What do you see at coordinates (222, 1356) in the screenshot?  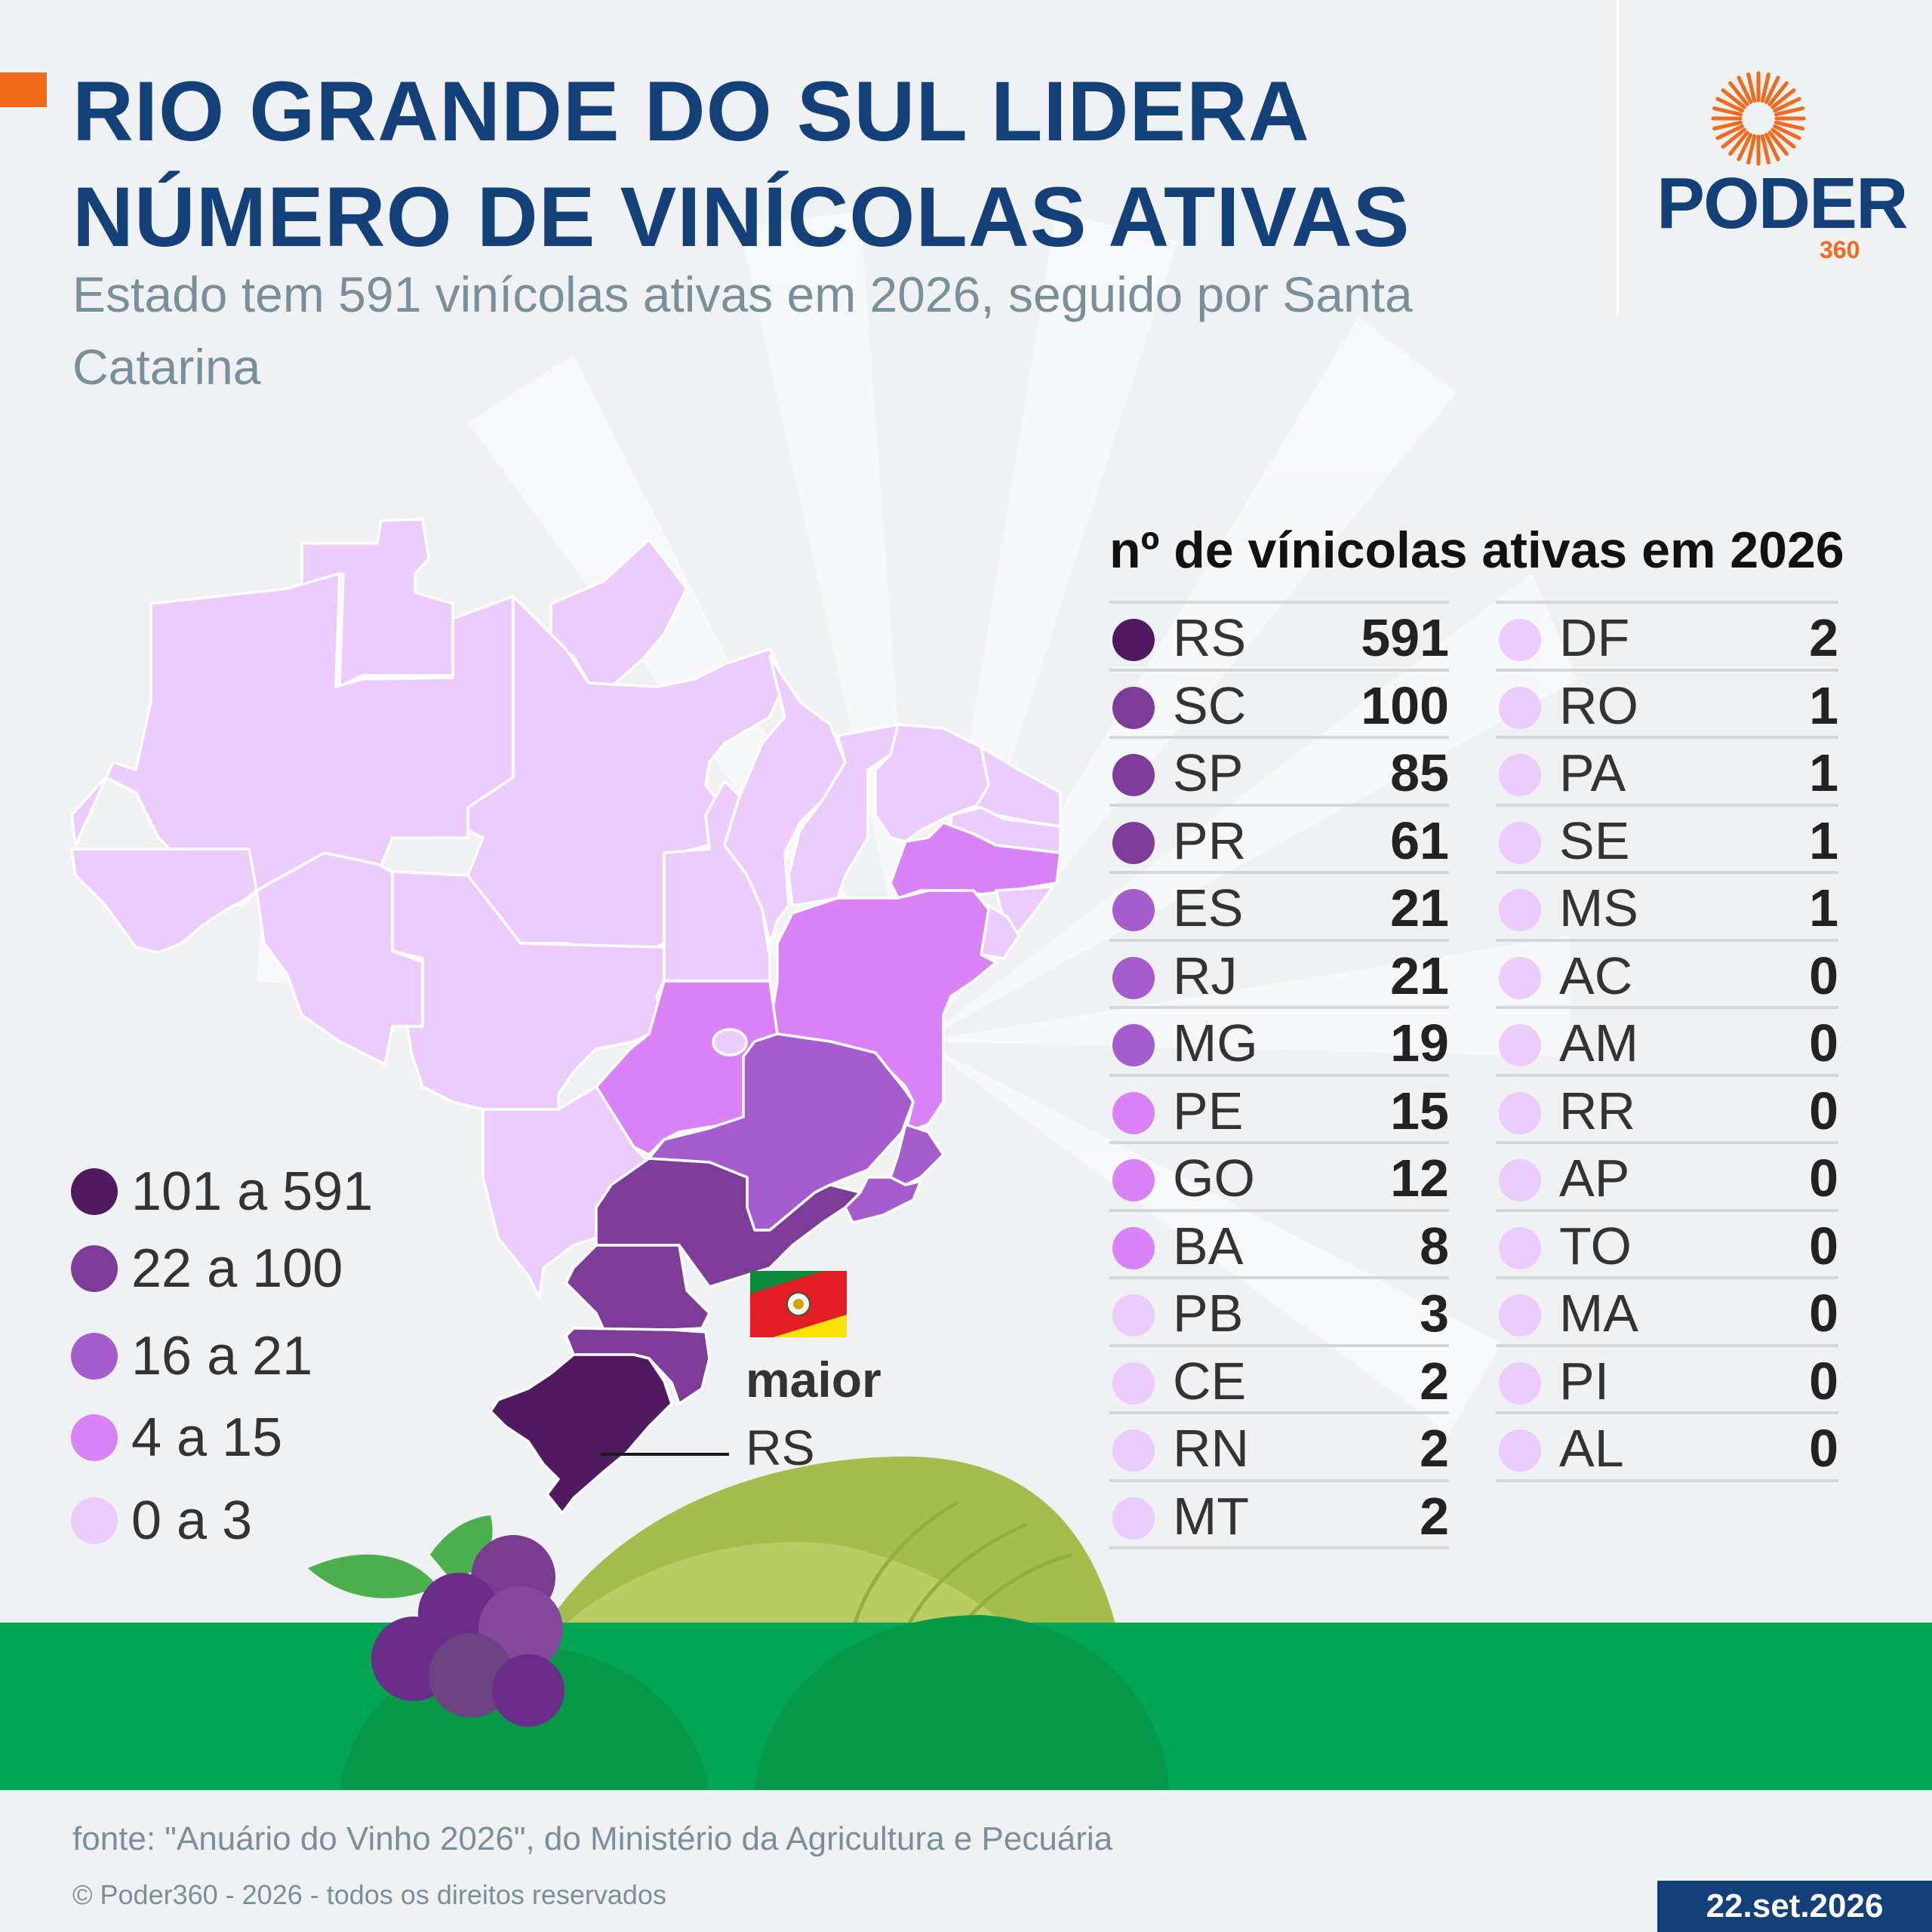 I see `legend-label: 16 a 21` at bounding box center [222, 1356].